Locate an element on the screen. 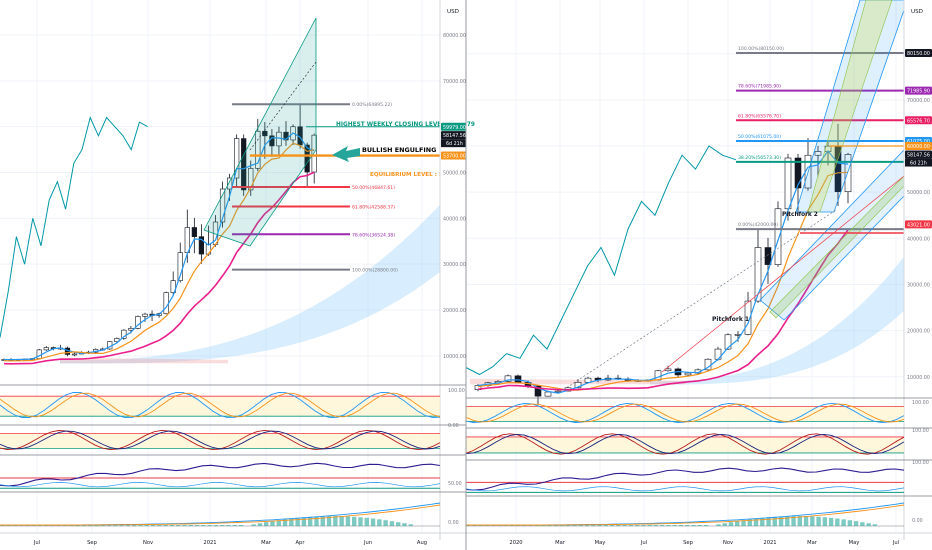  countdown-label: 6d 21h is located at coordinates (918, 164).